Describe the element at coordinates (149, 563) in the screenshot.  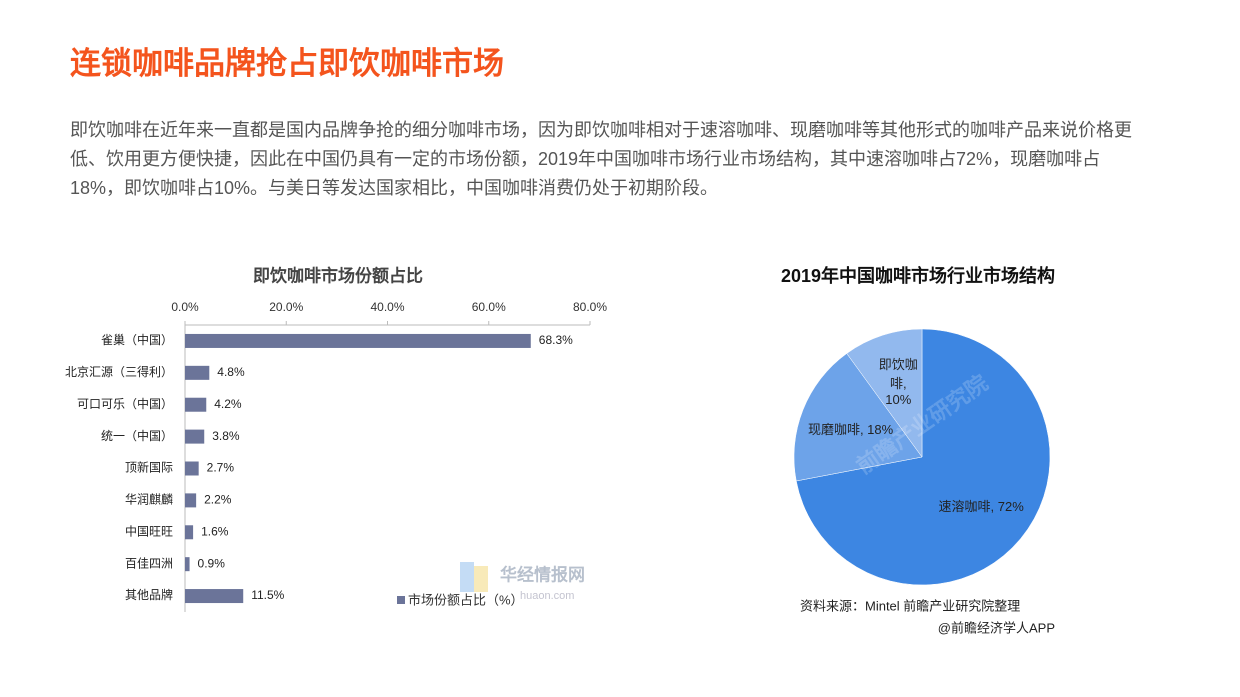
I see `y-tick-label: 百佳四洲` at that location.